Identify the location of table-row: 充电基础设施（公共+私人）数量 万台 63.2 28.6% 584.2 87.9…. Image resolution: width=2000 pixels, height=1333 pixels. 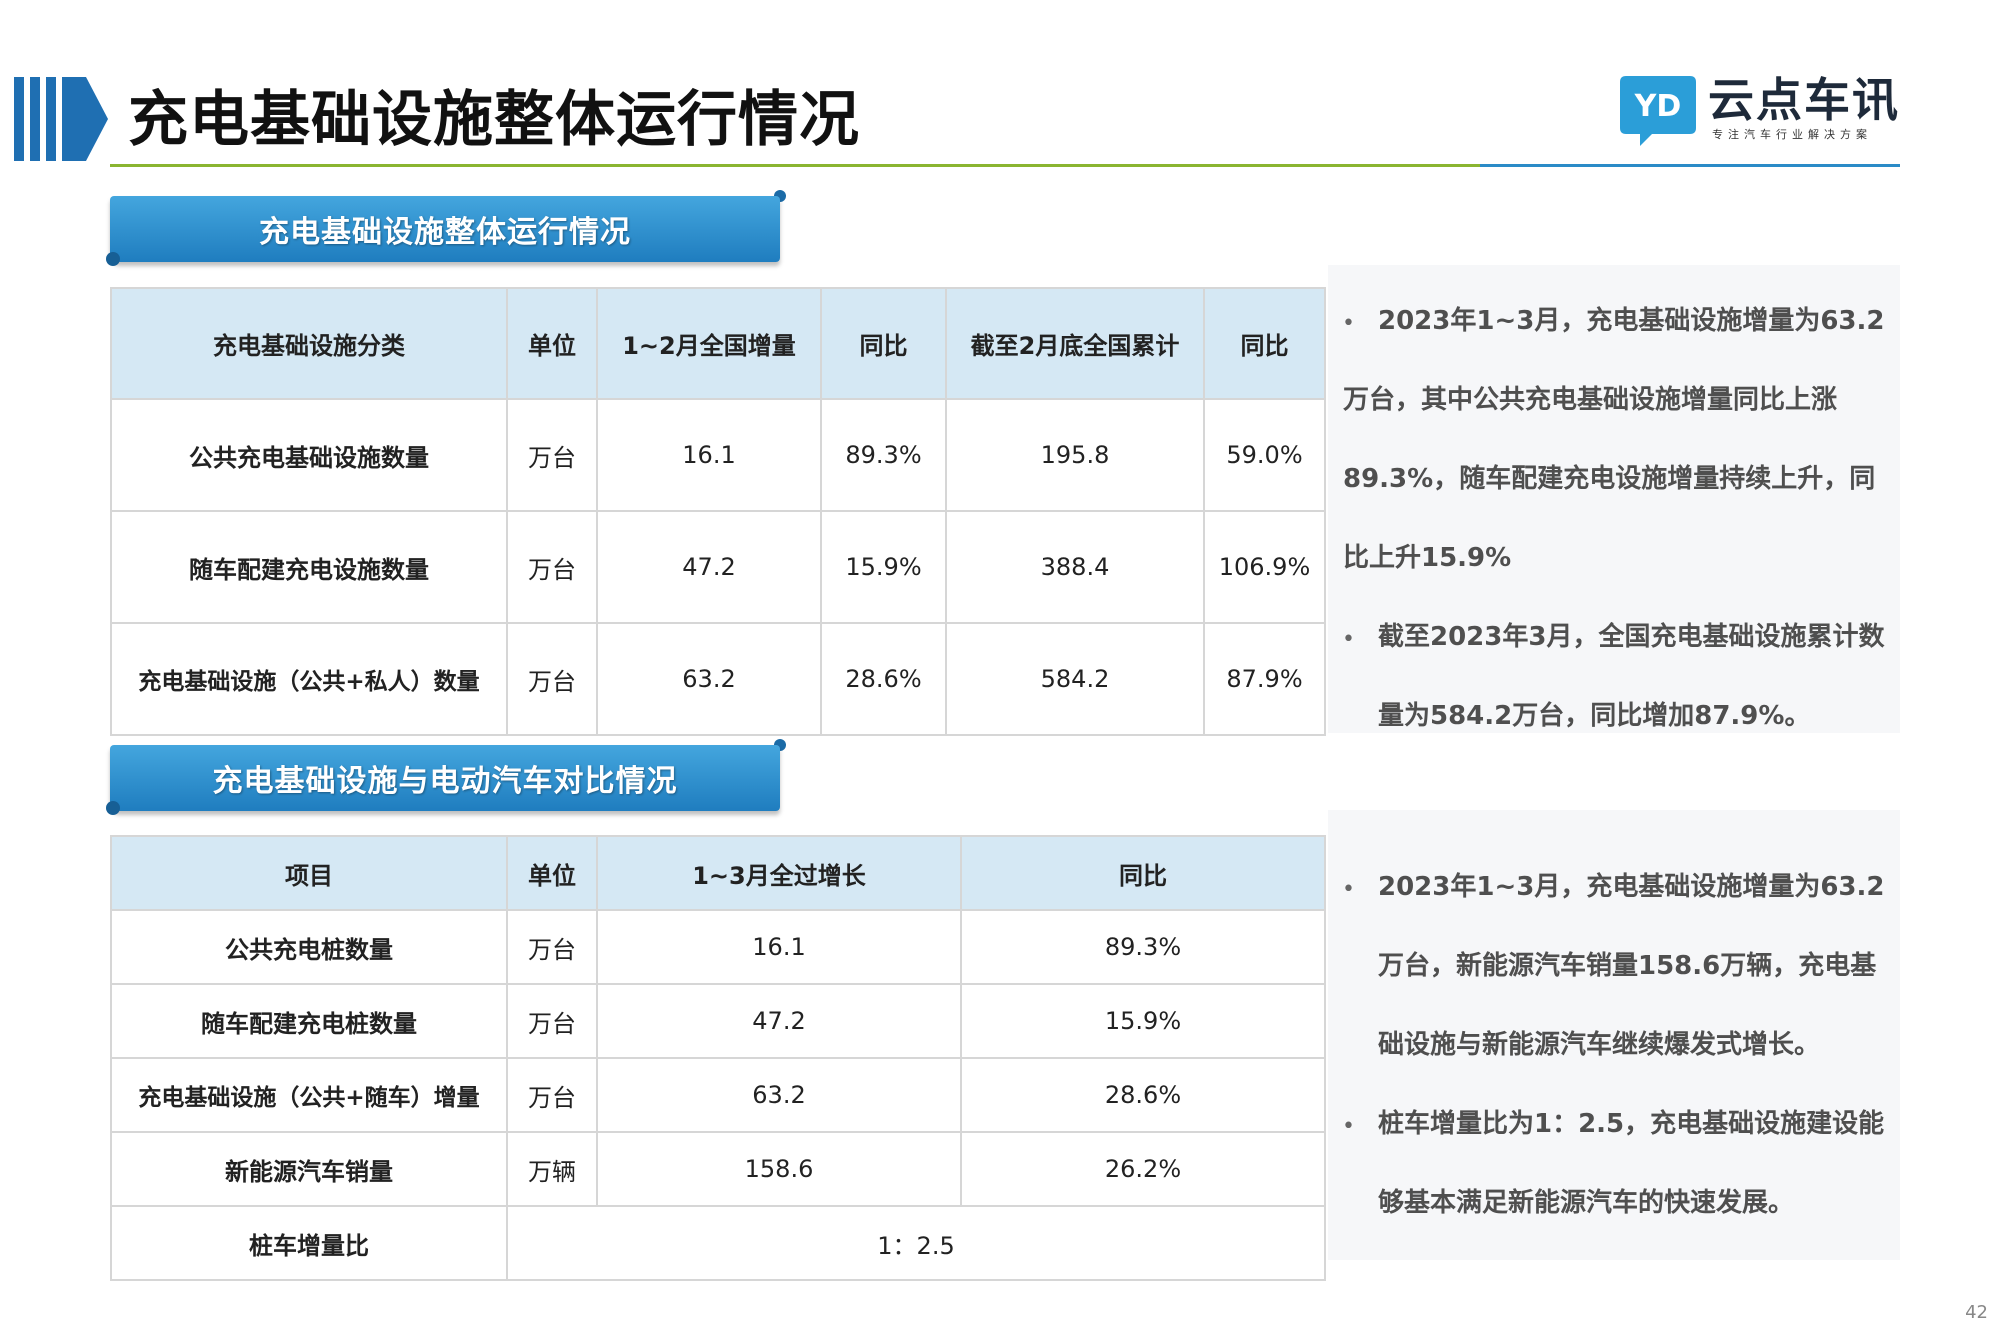
(718, 679).